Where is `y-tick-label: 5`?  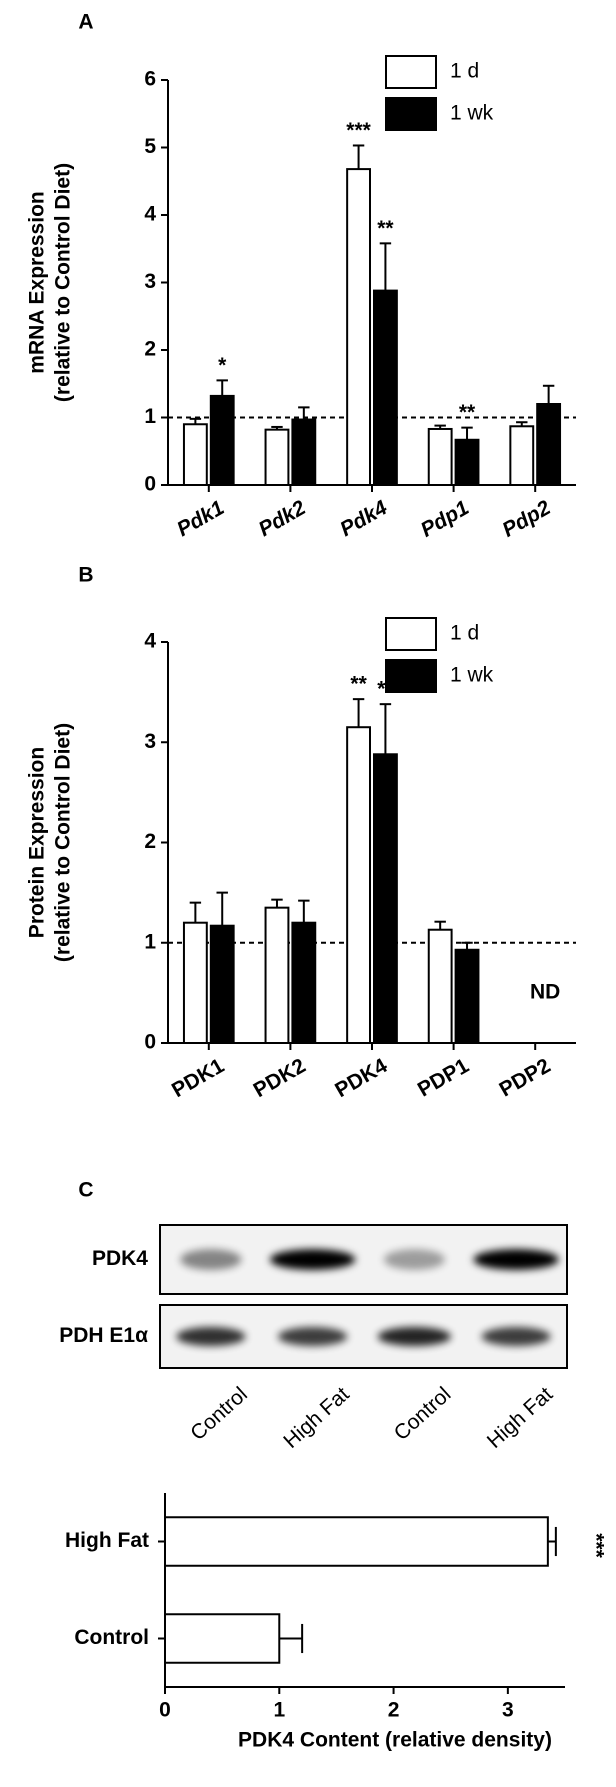 y-tick-label: 5 is located at coordinates (150, 146).